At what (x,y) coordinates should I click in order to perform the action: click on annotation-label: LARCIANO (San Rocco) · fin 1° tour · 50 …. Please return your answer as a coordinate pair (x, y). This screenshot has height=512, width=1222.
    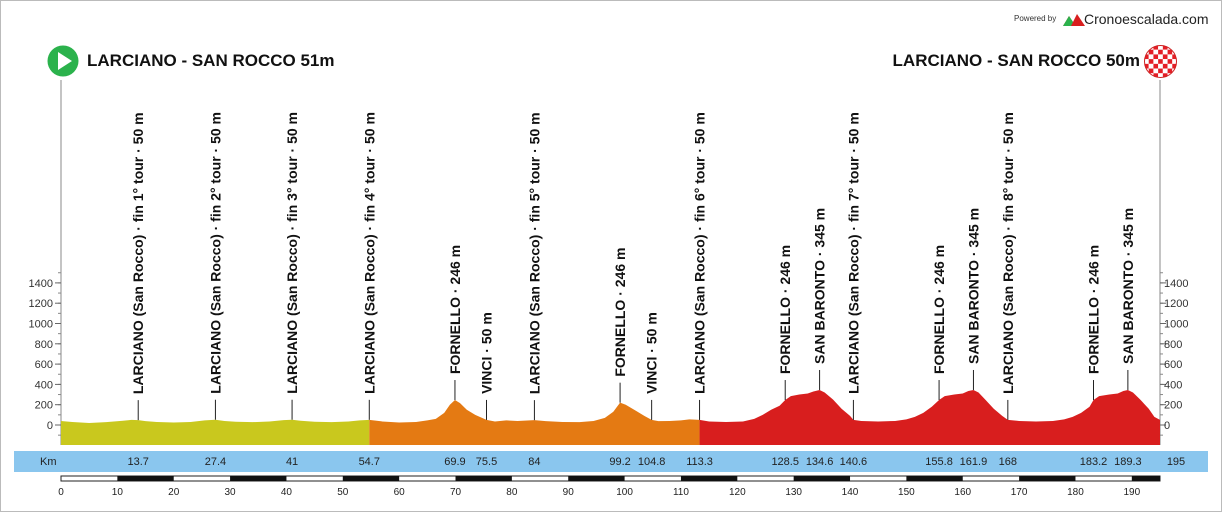
    Looking at the image, I should click on (138, 253).